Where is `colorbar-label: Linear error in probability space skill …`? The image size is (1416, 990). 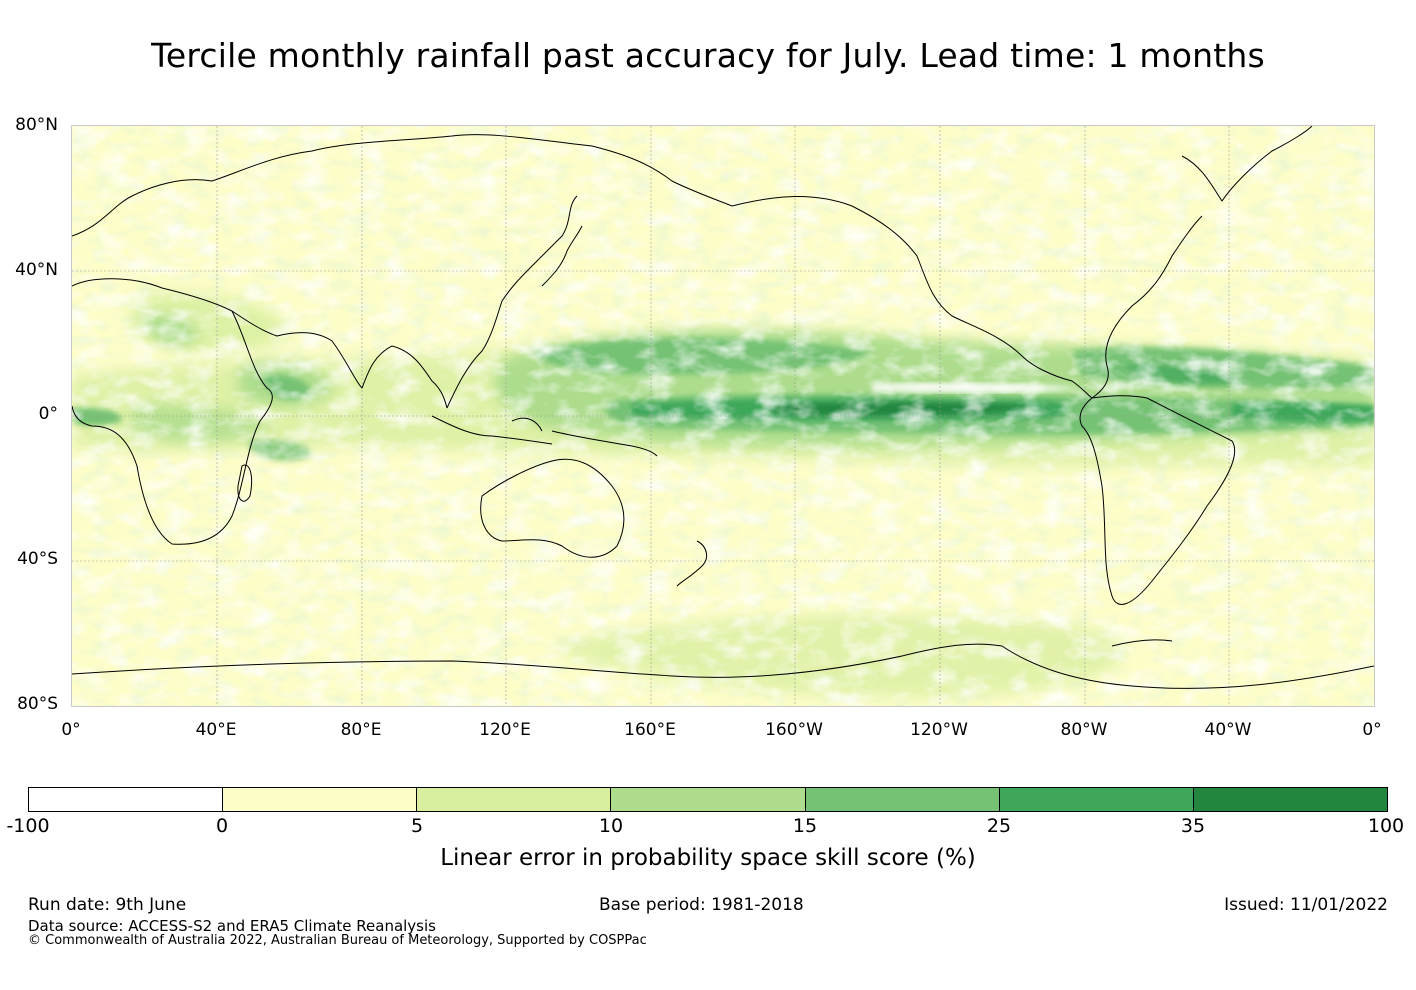
colorbar-label: Linear error in probability space skill … is located at coordinates (708, 858).